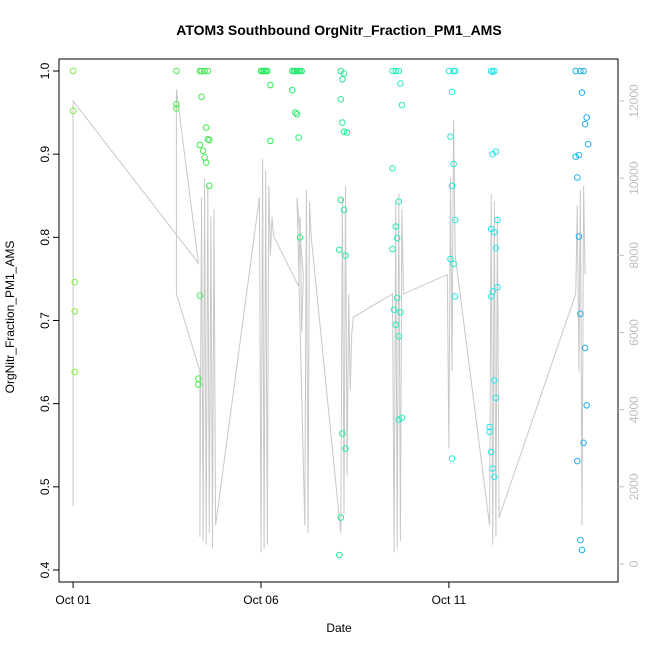 The width and height of the screenshot is (650, 650). What do you see at coordinates (339, 628) in the screenshot?
I see `x-axis-label: Date` at bounding box center [339, 628].